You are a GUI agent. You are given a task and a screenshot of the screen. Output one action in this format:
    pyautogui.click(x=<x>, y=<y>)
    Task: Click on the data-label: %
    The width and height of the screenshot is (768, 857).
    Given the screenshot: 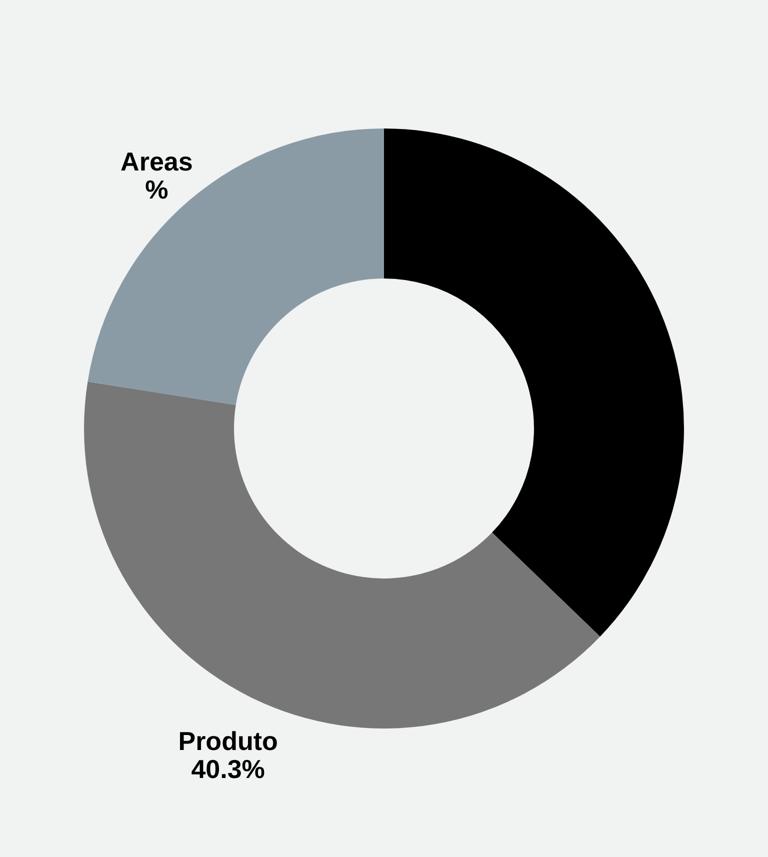 What is the action you would take?
    pyautogui.click(x=156, y=189)
    